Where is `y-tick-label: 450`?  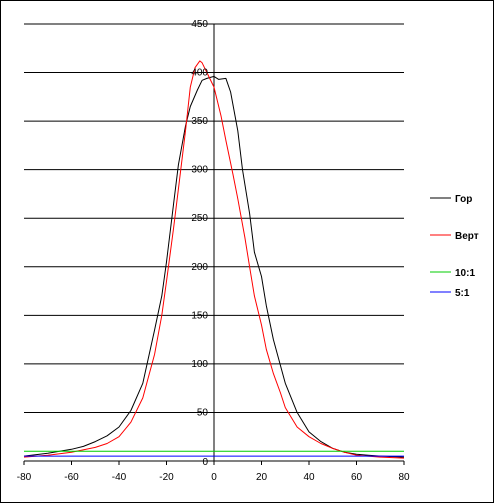 y-tick-label: 450 is located at coordinates (199, 24).